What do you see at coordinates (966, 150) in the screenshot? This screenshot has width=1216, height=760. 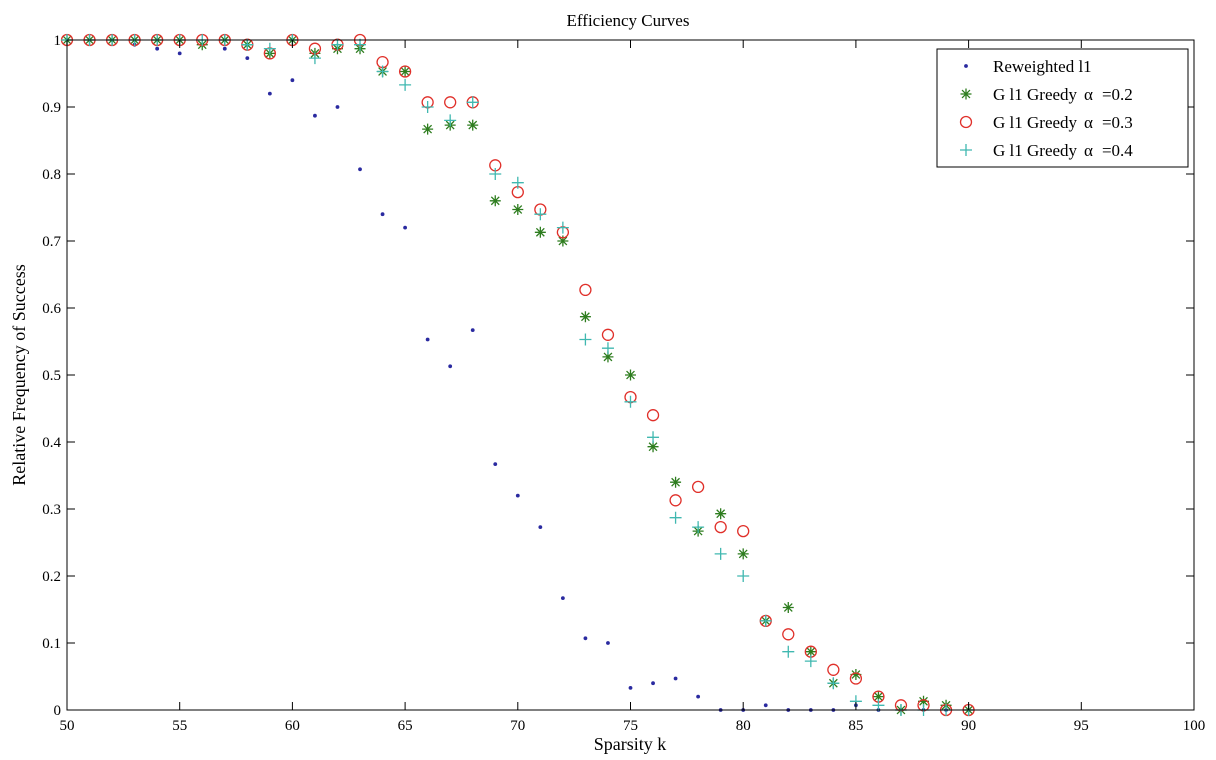 I see `legend-marker-plus` at bounding box center [966, 150].